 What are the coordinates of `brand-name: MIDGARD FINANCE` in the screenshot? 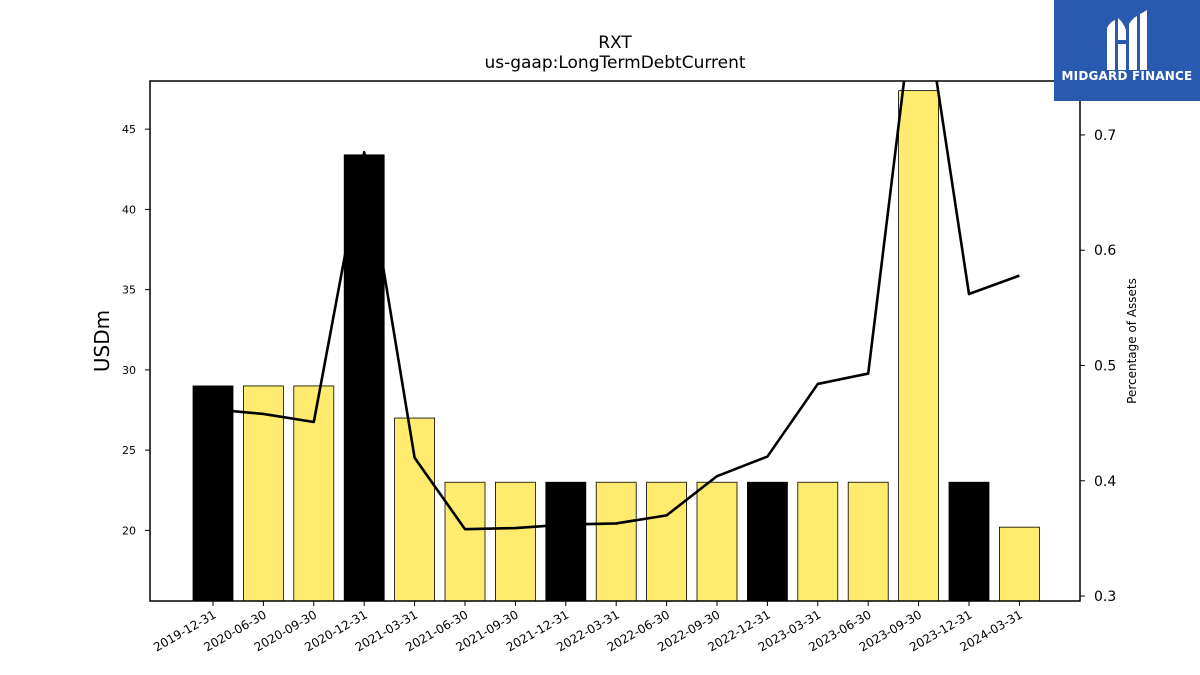 It's located at (1127, 76).